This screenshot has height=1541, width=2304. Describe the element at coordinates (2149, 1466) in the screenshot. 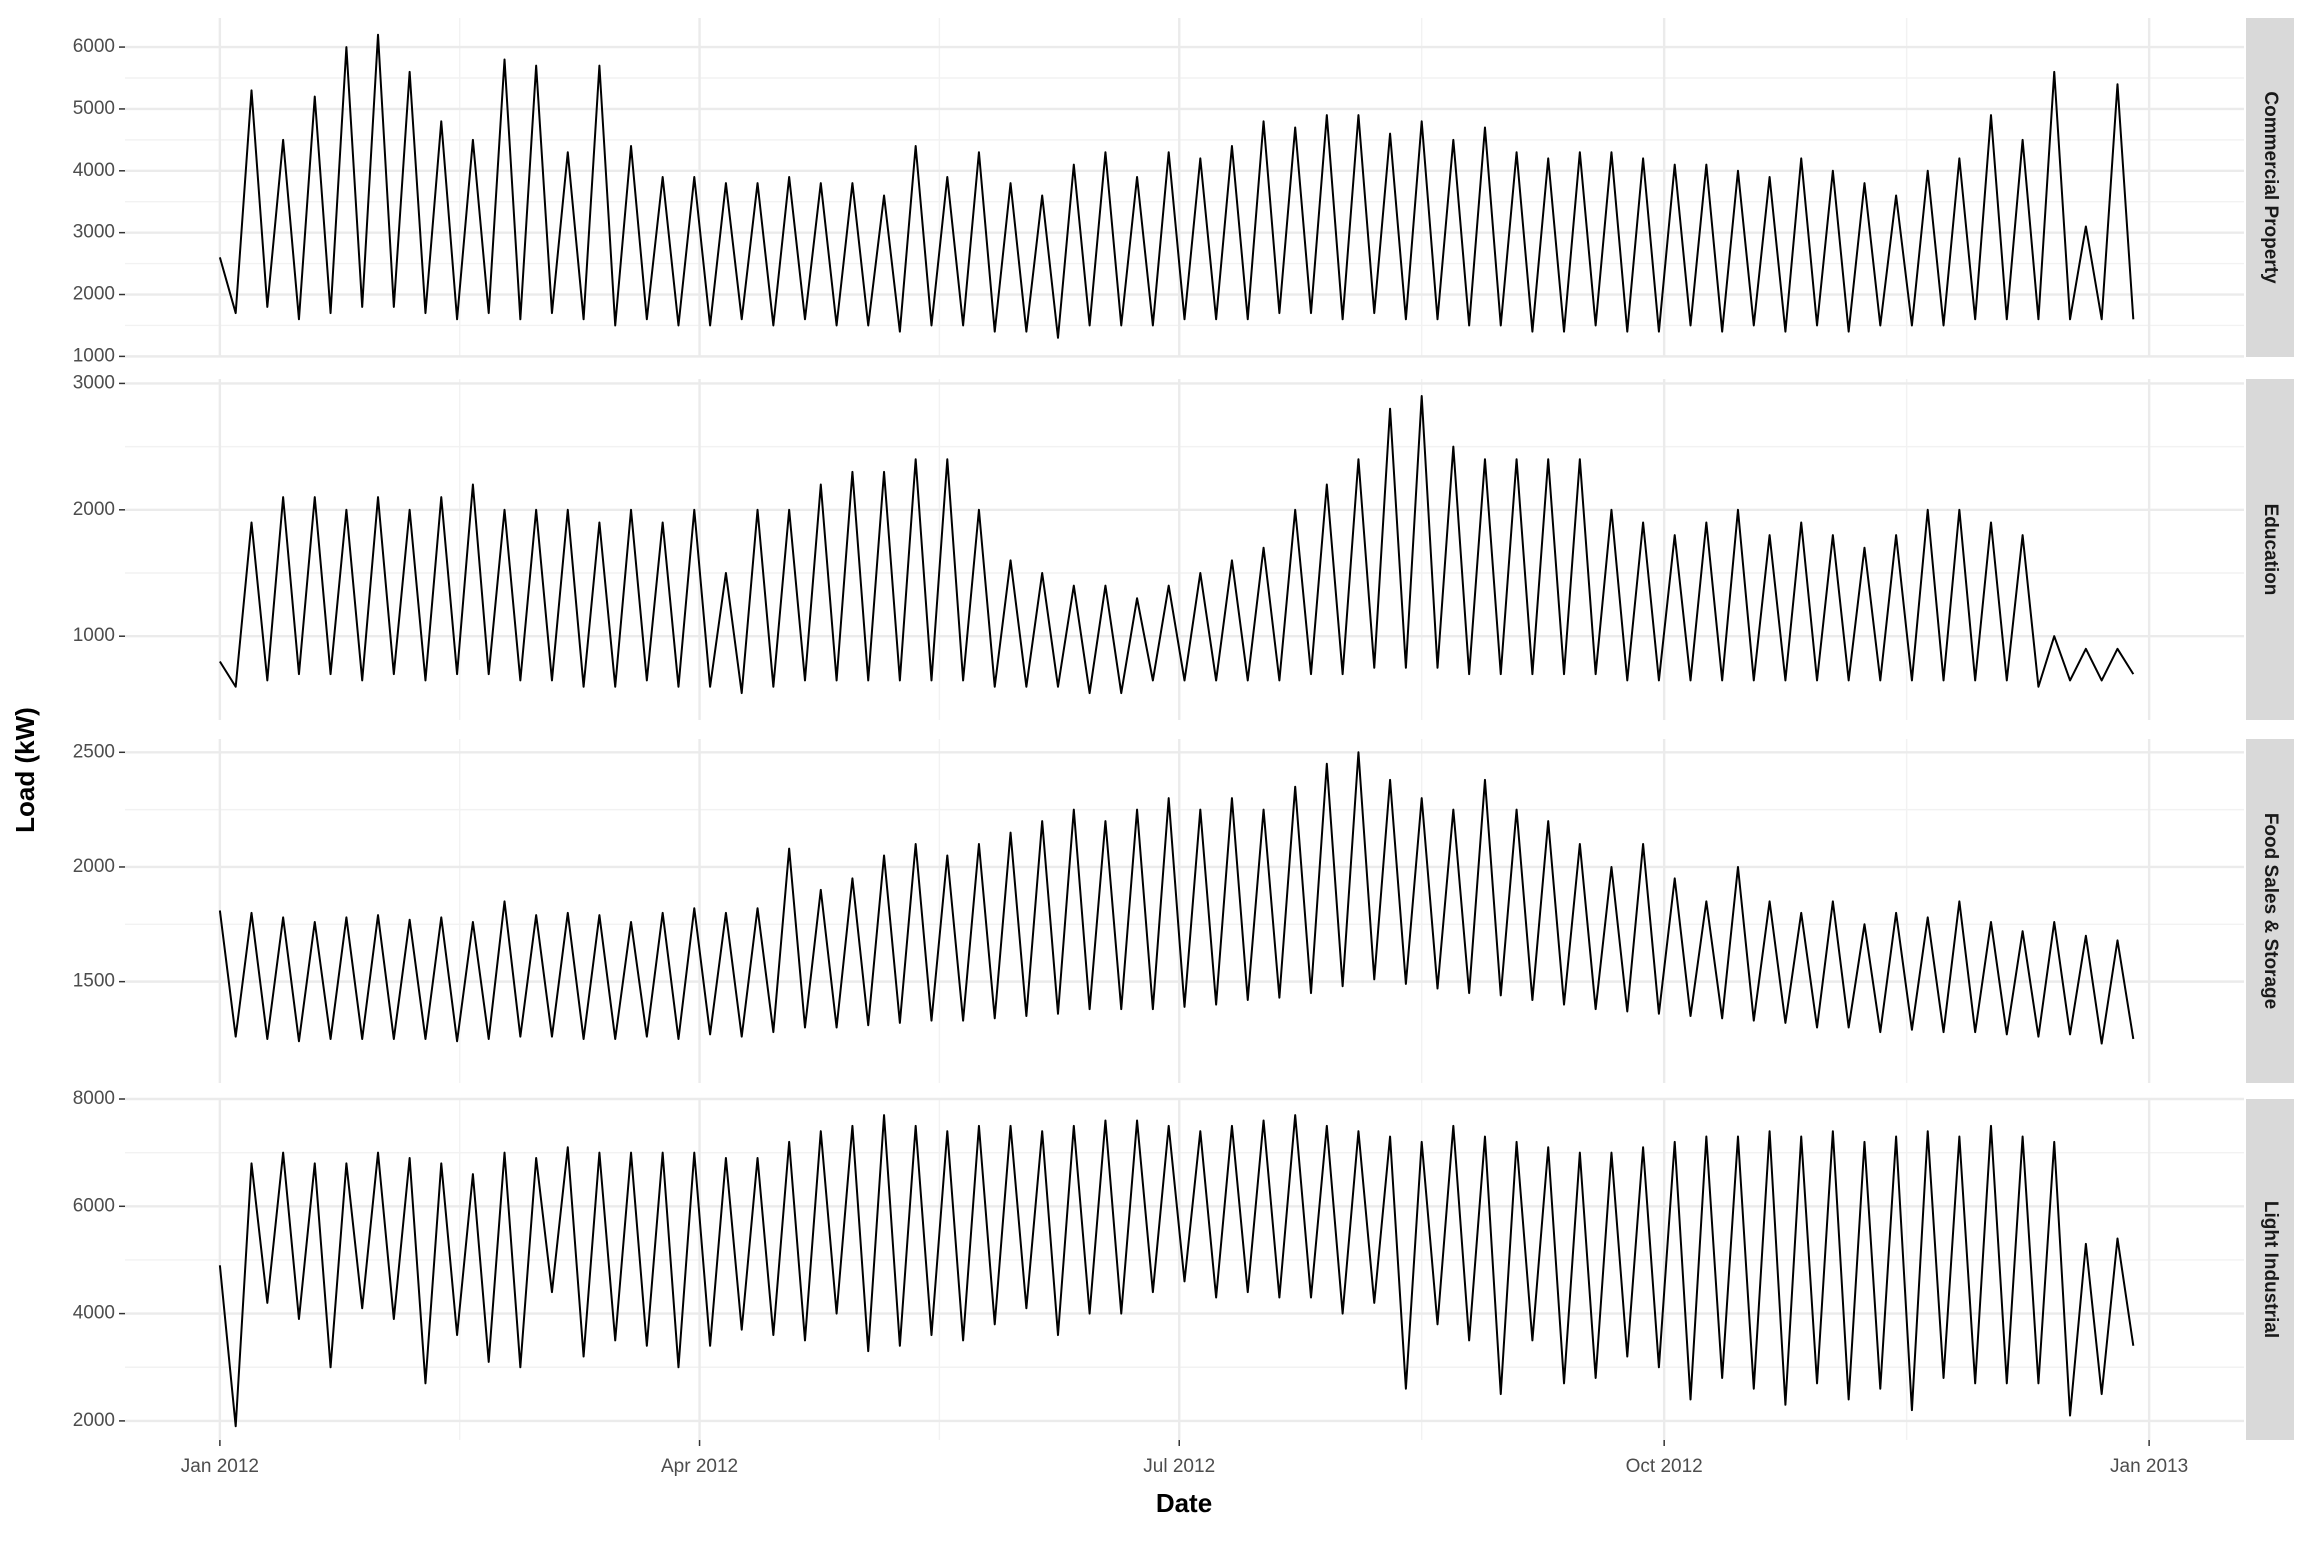

I see `x-tick-label: Jan 2013` at that location.